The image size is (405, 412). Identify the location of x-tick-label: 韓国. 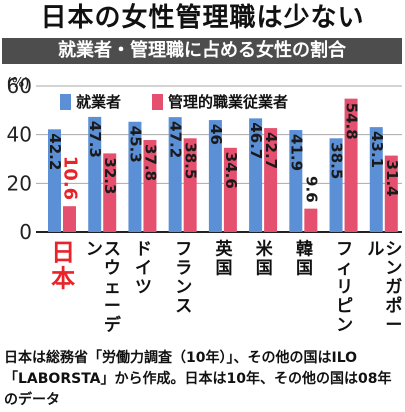
(304, 258).